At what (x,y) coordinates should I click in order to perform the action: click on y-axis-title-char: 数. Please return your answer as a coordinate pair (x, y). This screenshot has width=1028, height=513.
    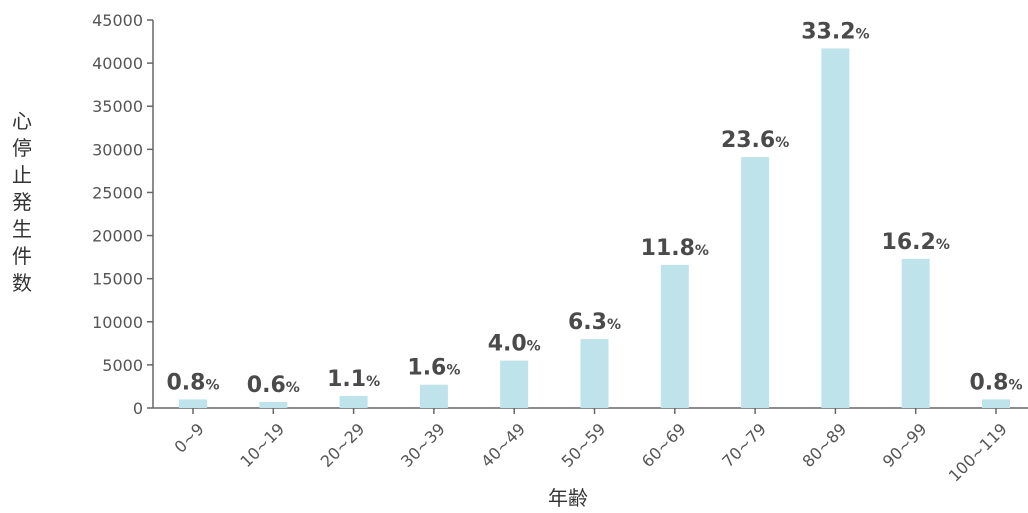
    Looking at the image, I should click on (22, 283).